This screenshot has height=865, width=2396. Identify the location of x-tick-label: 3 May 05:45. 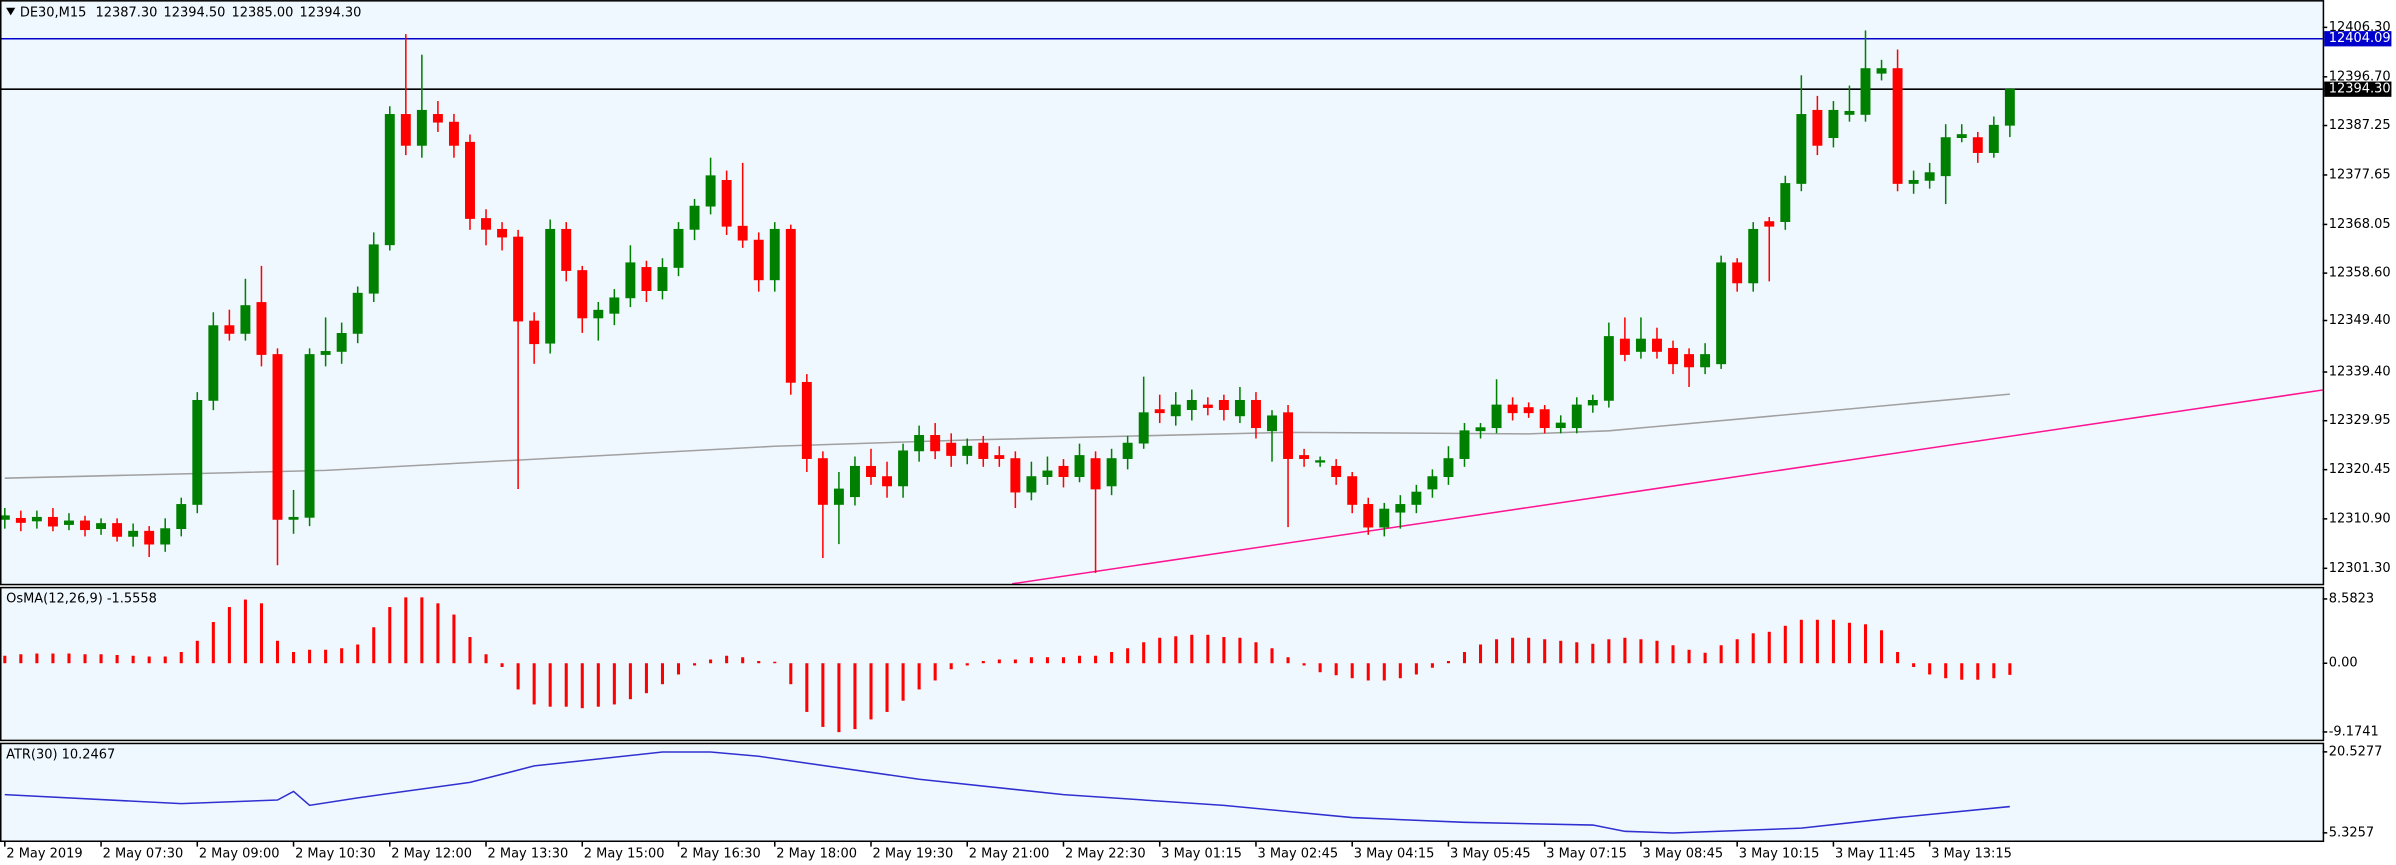
(1490, 854).